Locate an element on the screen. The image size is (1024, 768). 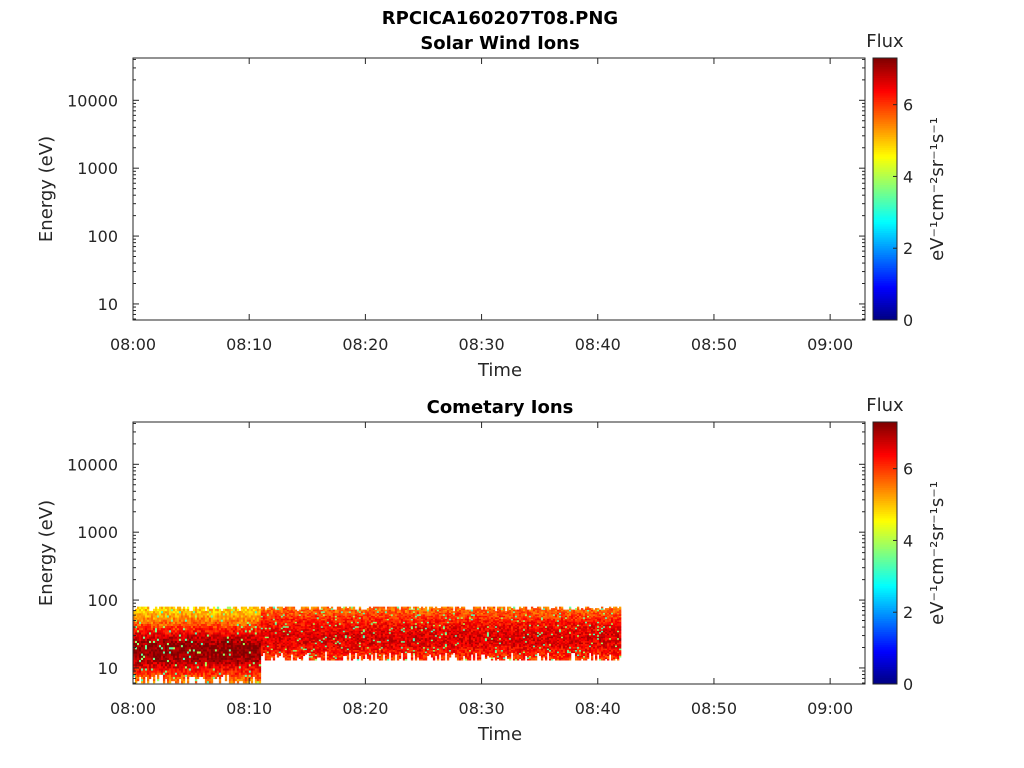
x-axis-label: Time is located at coordinates (499, 370).